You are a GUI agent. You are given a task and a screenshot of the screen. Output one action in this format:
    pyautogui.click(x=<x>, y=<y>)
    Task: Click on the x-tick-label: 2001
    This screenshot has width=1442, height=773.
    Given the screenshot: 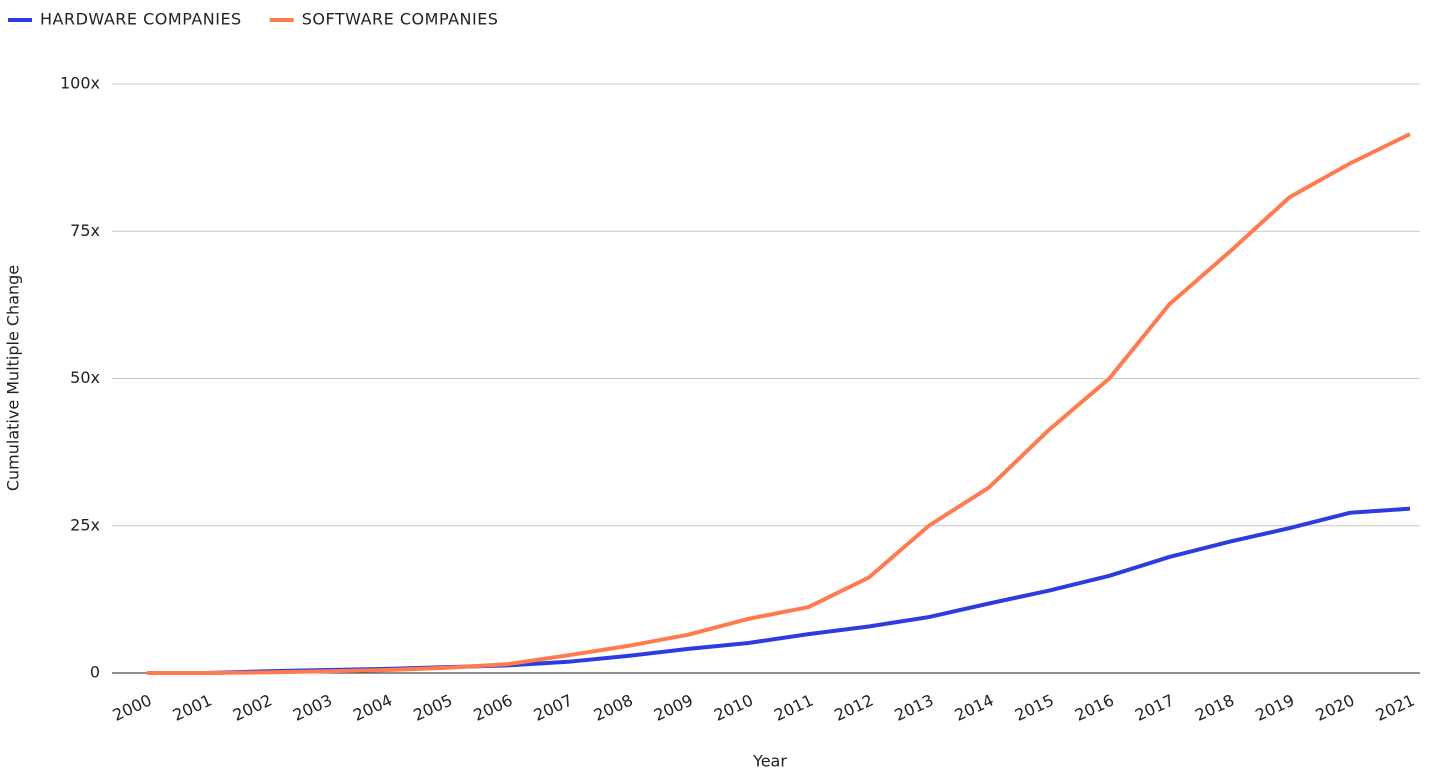 What is the action you would take?
    pyautogui.click(x=192, y=707)
    